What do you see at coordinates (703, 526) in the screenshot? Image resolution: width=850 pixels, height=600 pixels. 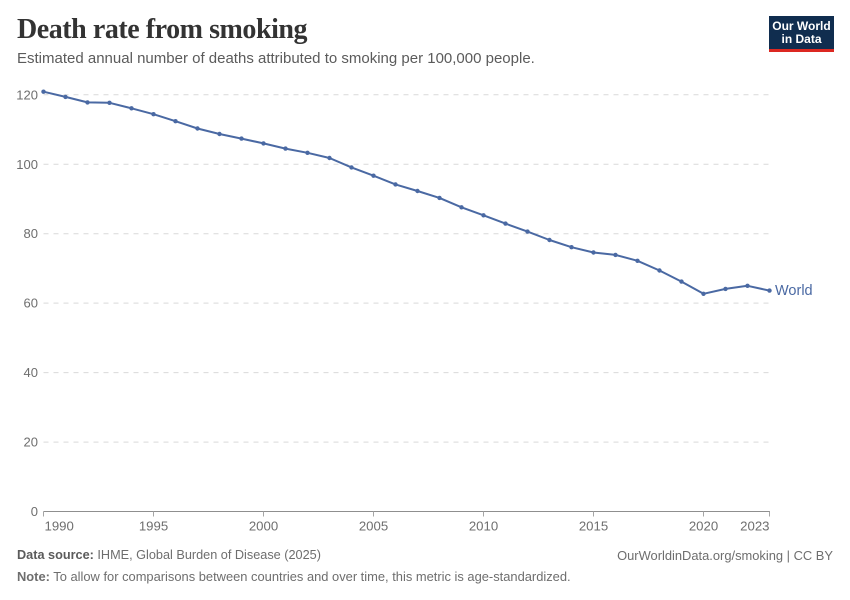 I see `svg-text: 2020` at bounding box center [703, 526].